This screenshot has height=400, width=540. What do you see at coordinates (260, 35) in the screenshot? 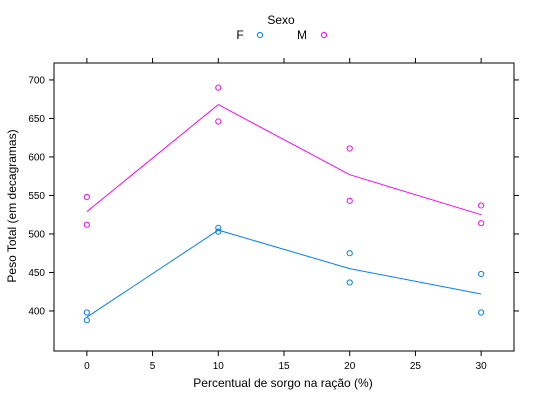
I see `legend-marker-f` at bounding box center [260, 35].